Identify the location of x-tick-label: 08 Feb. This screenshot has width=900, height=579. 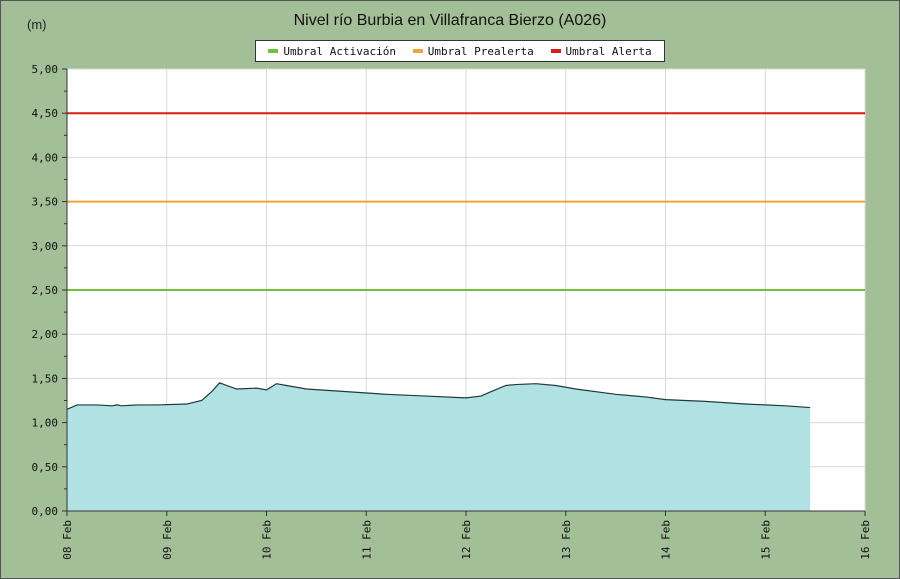
(67, 540).